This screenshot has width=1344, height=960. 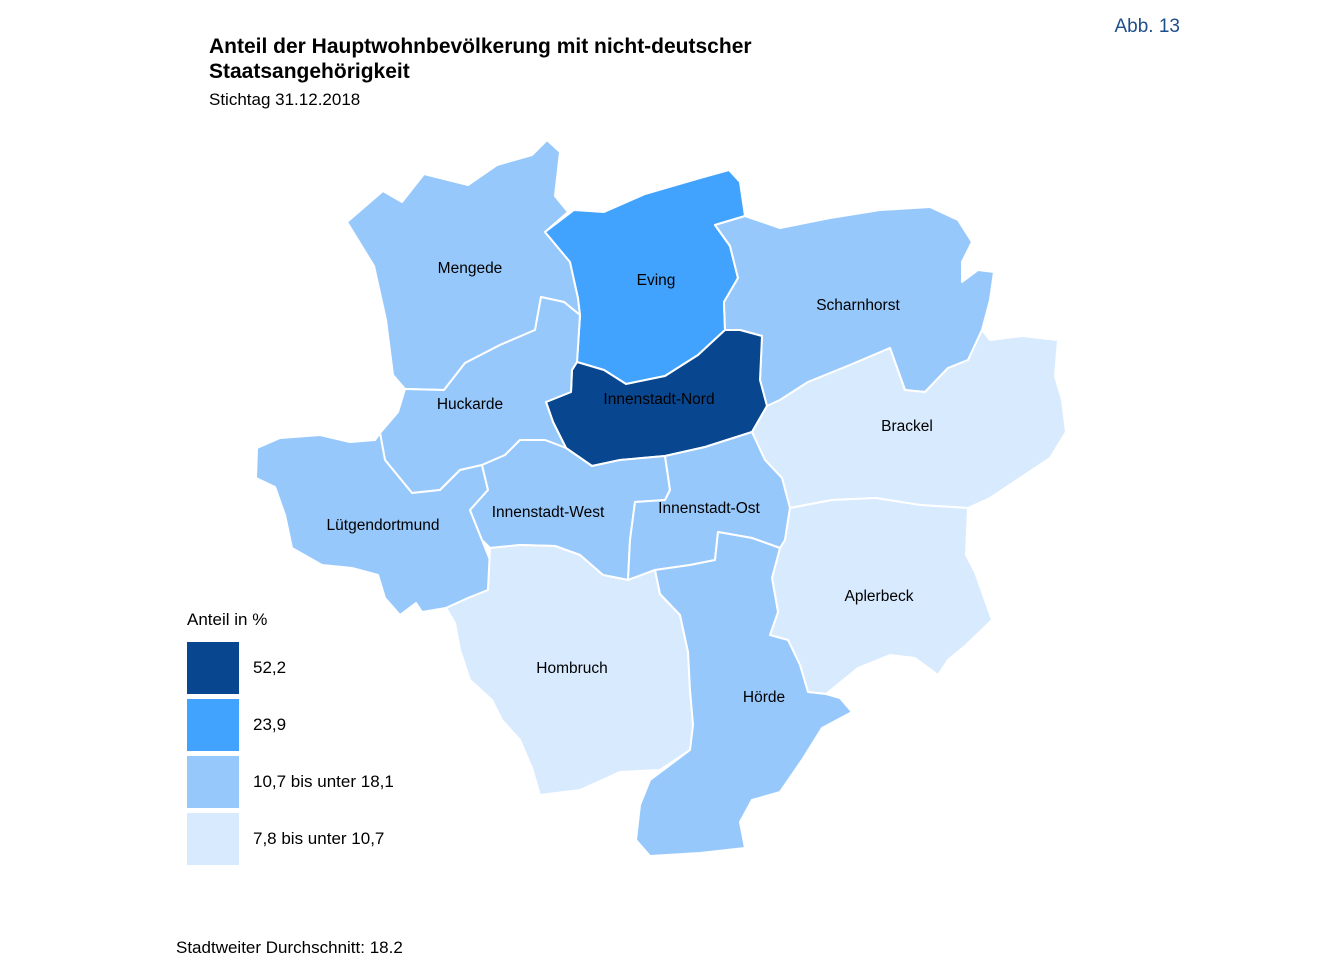 I want to click on district-hombruch, so click(x=569, y=670).